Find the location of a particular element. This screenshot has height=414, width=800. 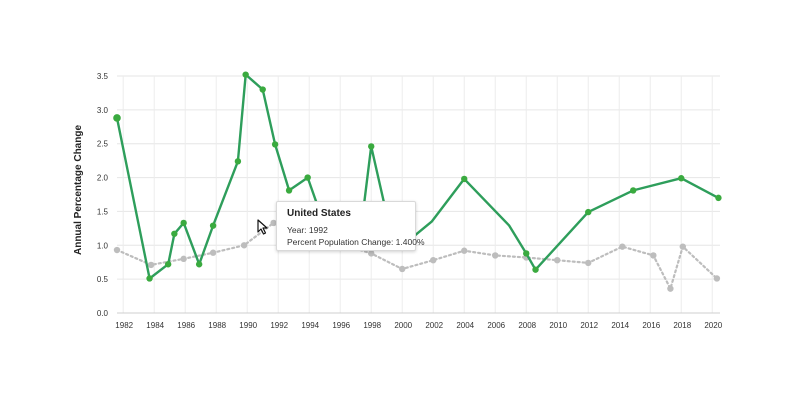

x-tick-label: 1990 is located at coordinates (248, 325).